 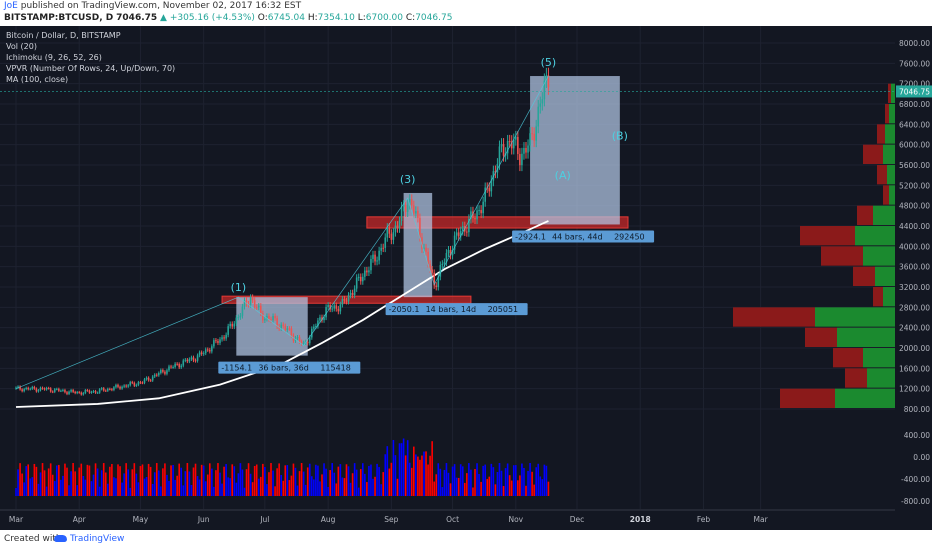 What do you see at coordinates (289, 367) in the screenshot?
I see `measure-label-bg` at bounding box center [289, 367].